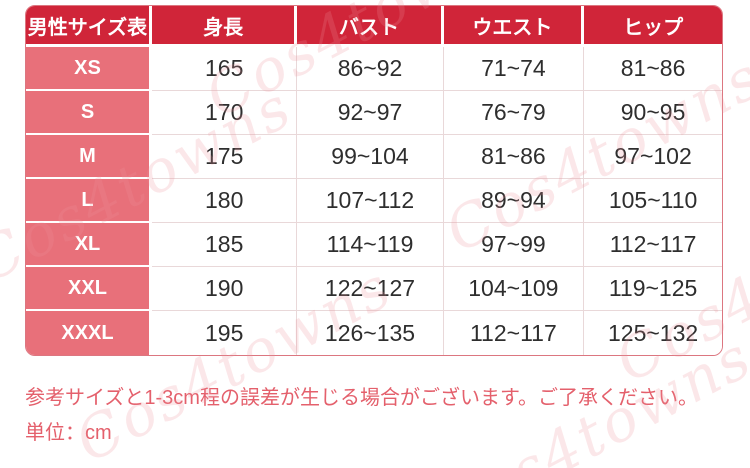 This screenshot has height=468, width=750. I want to click on table-row-xs: XS 165 86~92 71~74 81~86, so click(374, 69).